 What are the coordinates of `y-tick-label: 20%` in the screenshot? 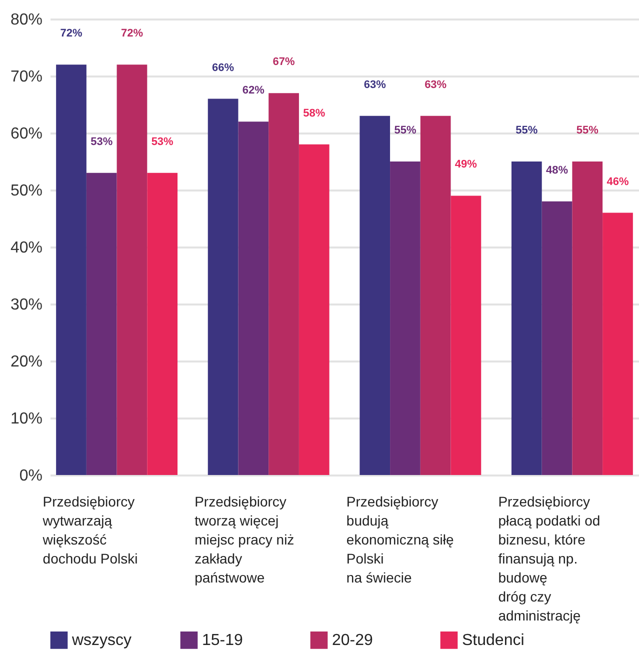 It's located at (26, 362).